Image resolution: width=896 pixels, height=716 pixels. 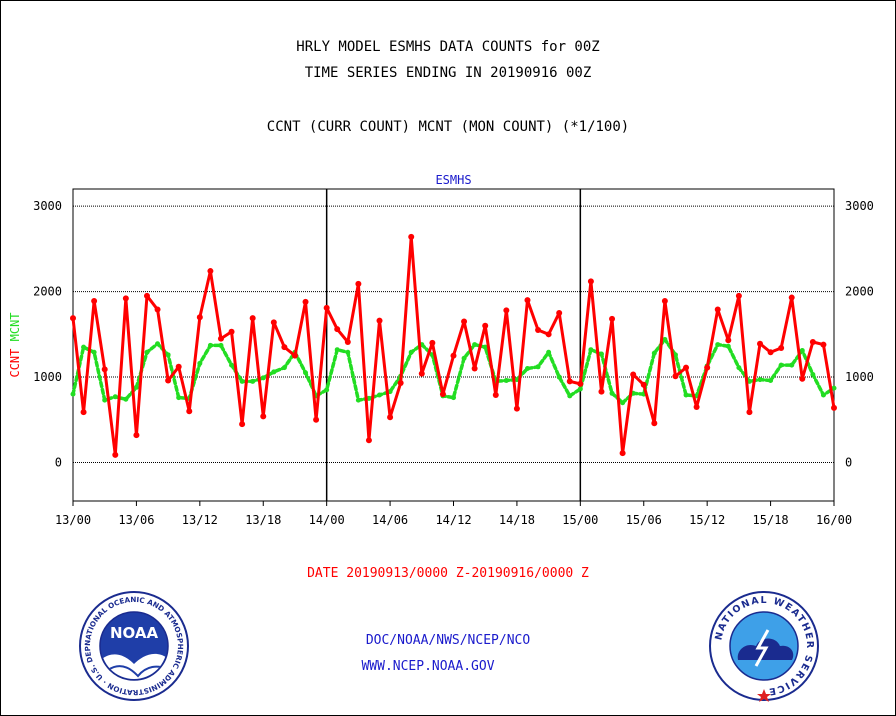 I want to click on nws-logo: NATIONAL WEATHER SERVICE, so click(x=764, y=646).